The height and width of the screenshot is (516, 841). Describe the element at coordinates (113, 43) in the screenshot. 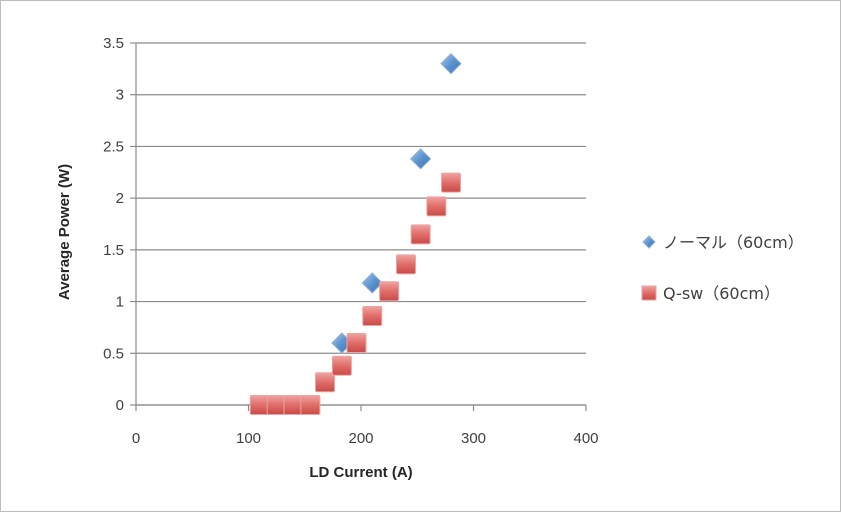

I see `y-tick-label: 3.5` at that location.